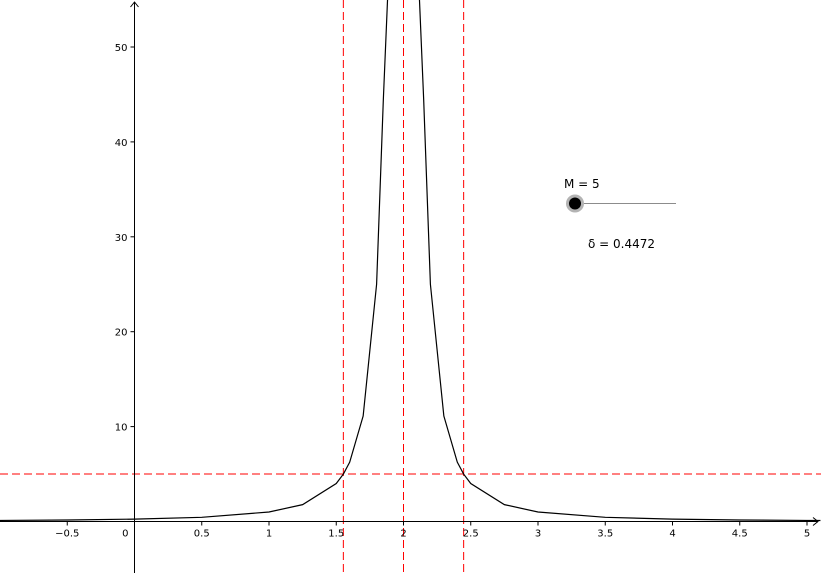 The width and height of the screenshot is (821, 573). I want to click on x-tick-label: 2.5, so click(471, 534).